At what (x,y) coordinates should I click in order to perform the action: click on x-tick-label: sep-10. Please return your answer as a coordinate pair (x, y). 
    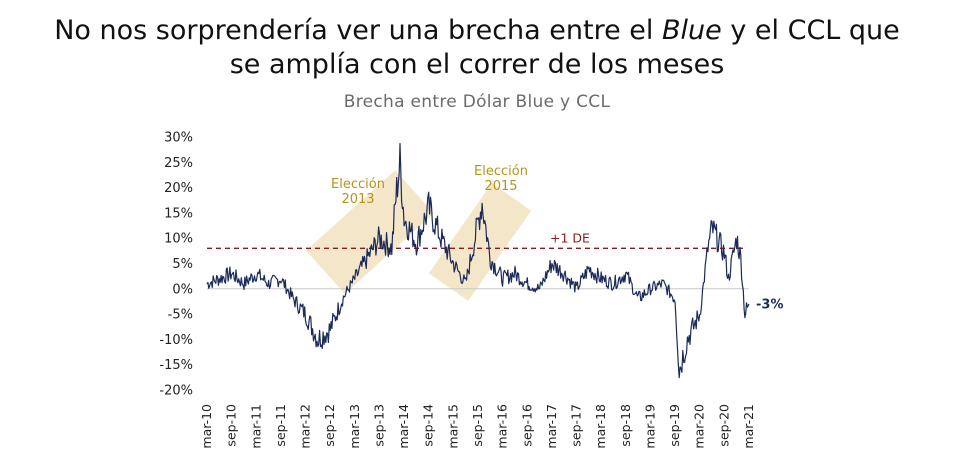
    Looking at the image, I should click on (231, 425).